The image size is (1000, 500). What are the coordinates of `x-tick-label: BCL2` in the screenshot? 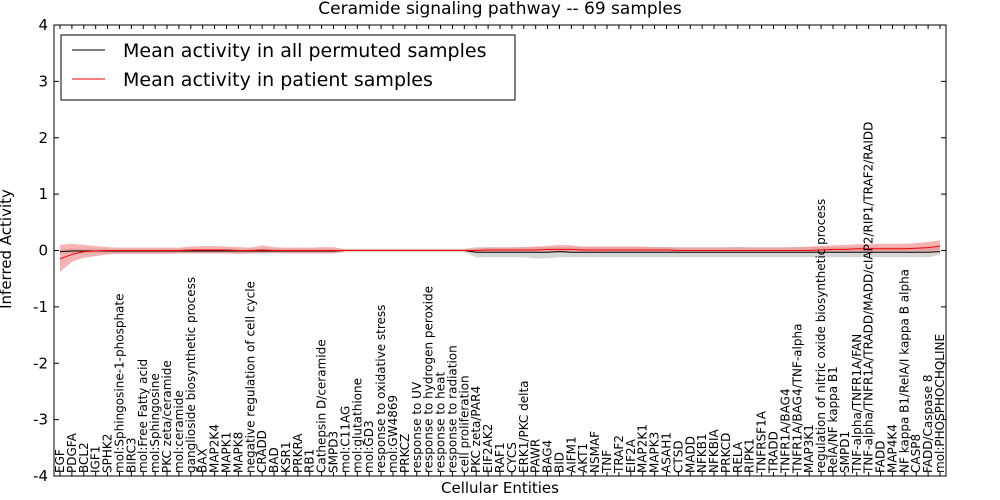 It's located at (84, 457).